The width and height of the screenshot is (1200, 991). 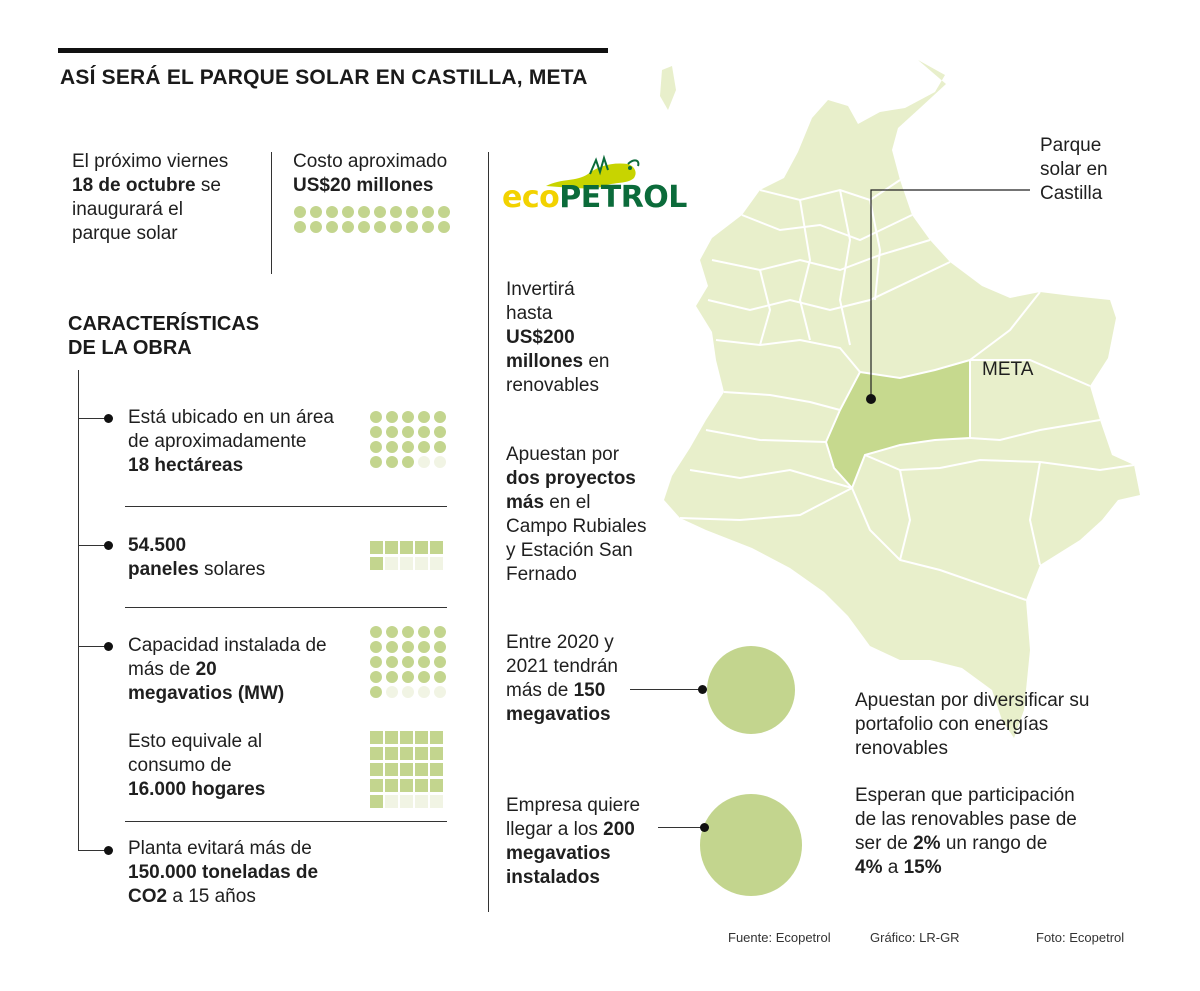 What do you see at coordinates (893, 867) in the screenshot?
I see `expect-mid: a` at bounding box center [893, 867].